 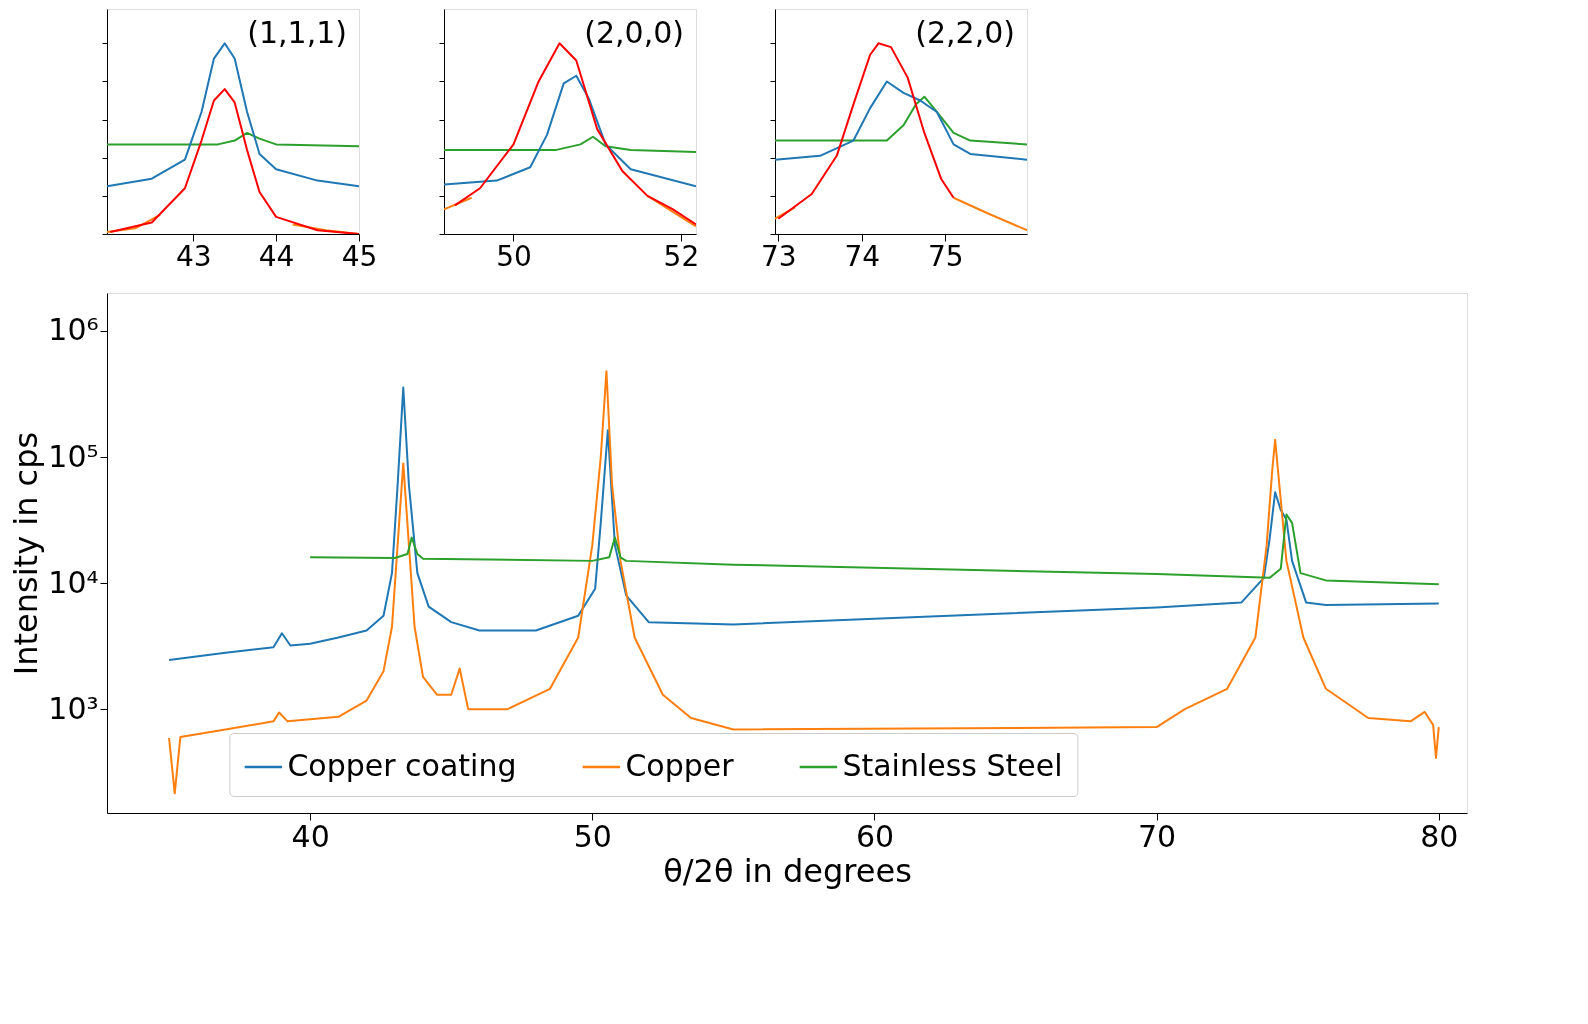 I want to click on legend-label: Copper coating, so click(x=402, y=765).